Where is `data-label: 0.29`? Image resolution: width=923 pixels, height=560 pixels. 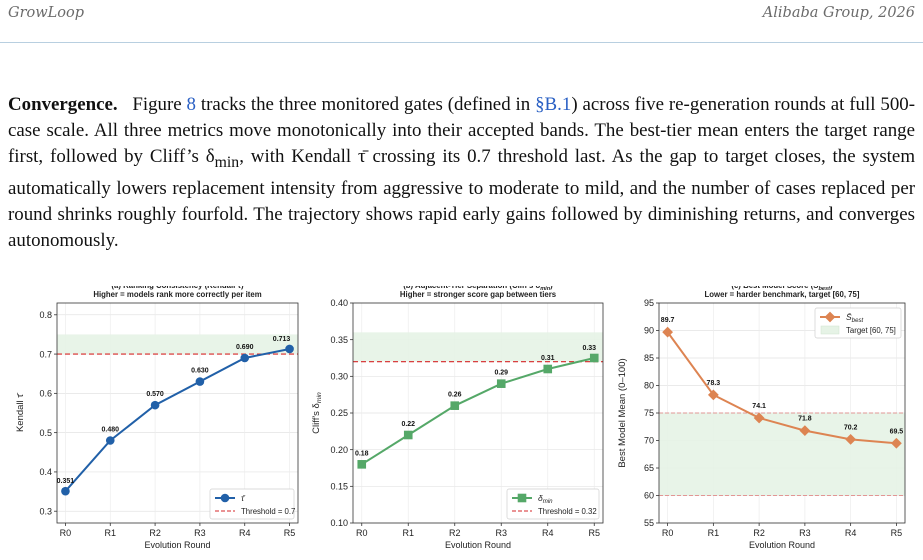 data-label: 0.29 is located at coordinates (501, 373).